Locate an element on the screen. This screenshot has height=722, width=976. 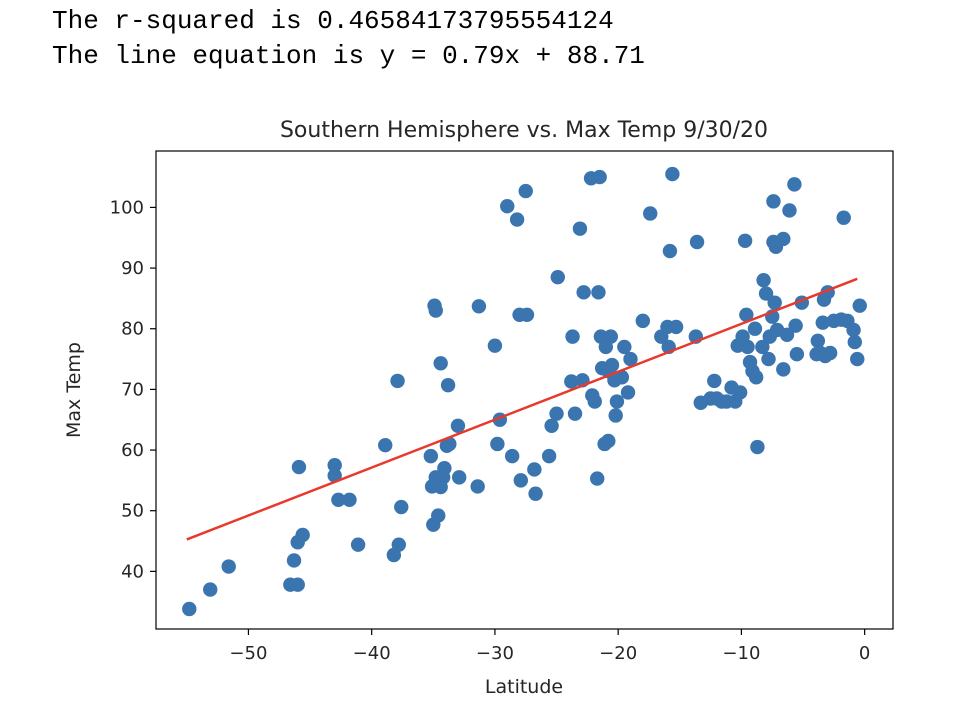
x-tick-label: −40 is located at coordinates (372, 653).